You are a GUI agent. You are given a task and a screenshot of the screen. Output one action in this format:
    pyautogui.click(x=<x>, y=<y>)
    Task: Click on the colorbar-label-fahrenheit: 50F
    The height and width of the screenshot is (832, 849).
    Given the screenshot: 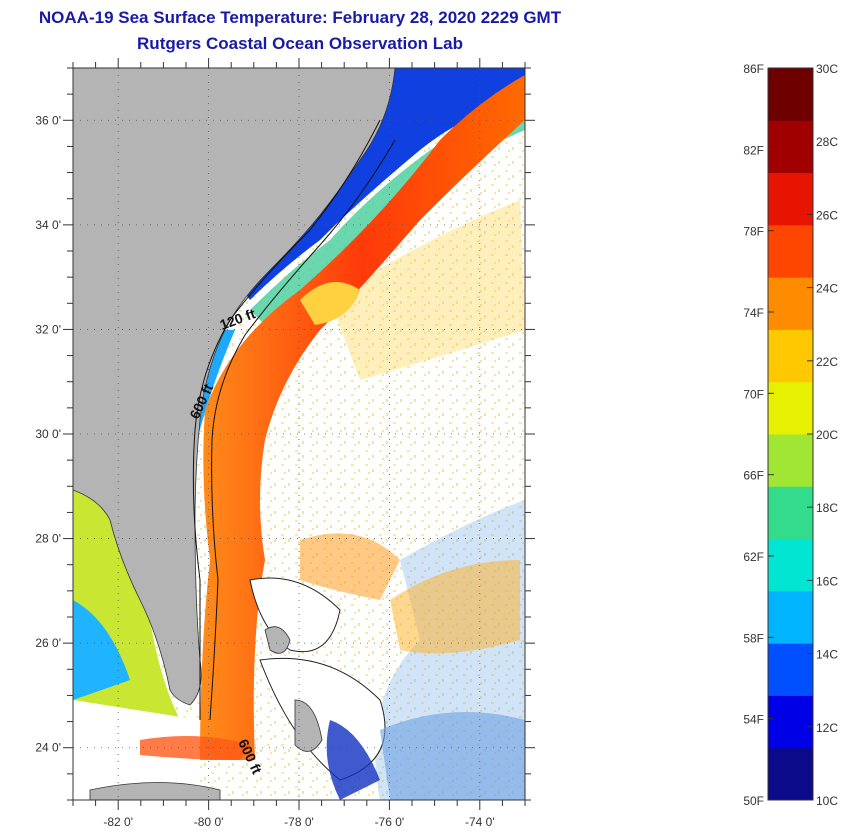 What is the action you would take?
    pyautogui.click(x=753, y=801)
    